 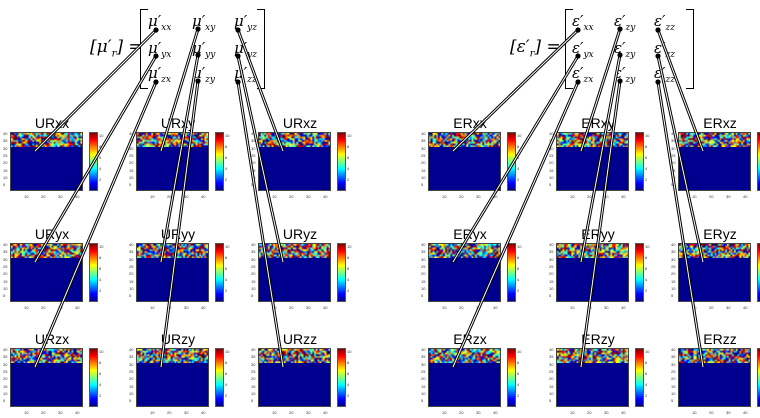 What do you see at coordinates (647, 351) in the screenshot?
I see `colorbar-tick-label: 10` at bounding box center [647, 351].